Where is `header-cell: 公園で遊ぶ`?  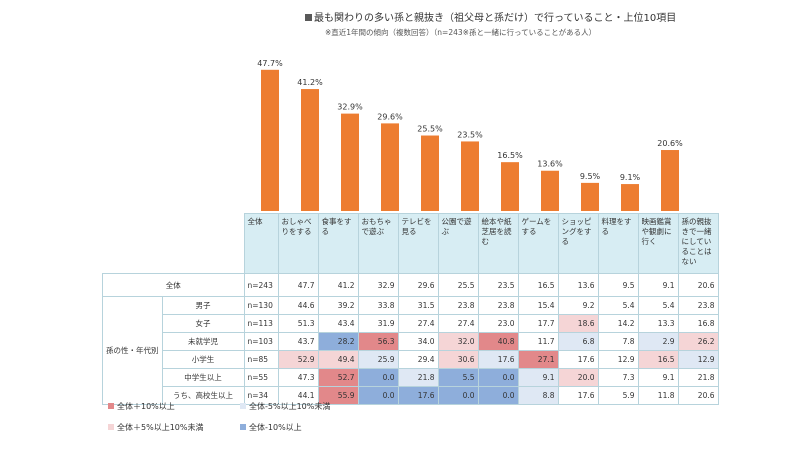
header-cell: 公園で遊ぶ is located at coordinates (458, 243).